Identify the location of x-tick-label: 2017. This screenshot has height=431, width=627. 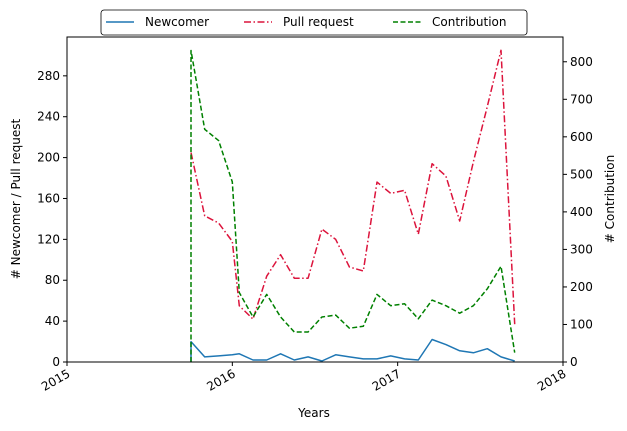
(386, 379).